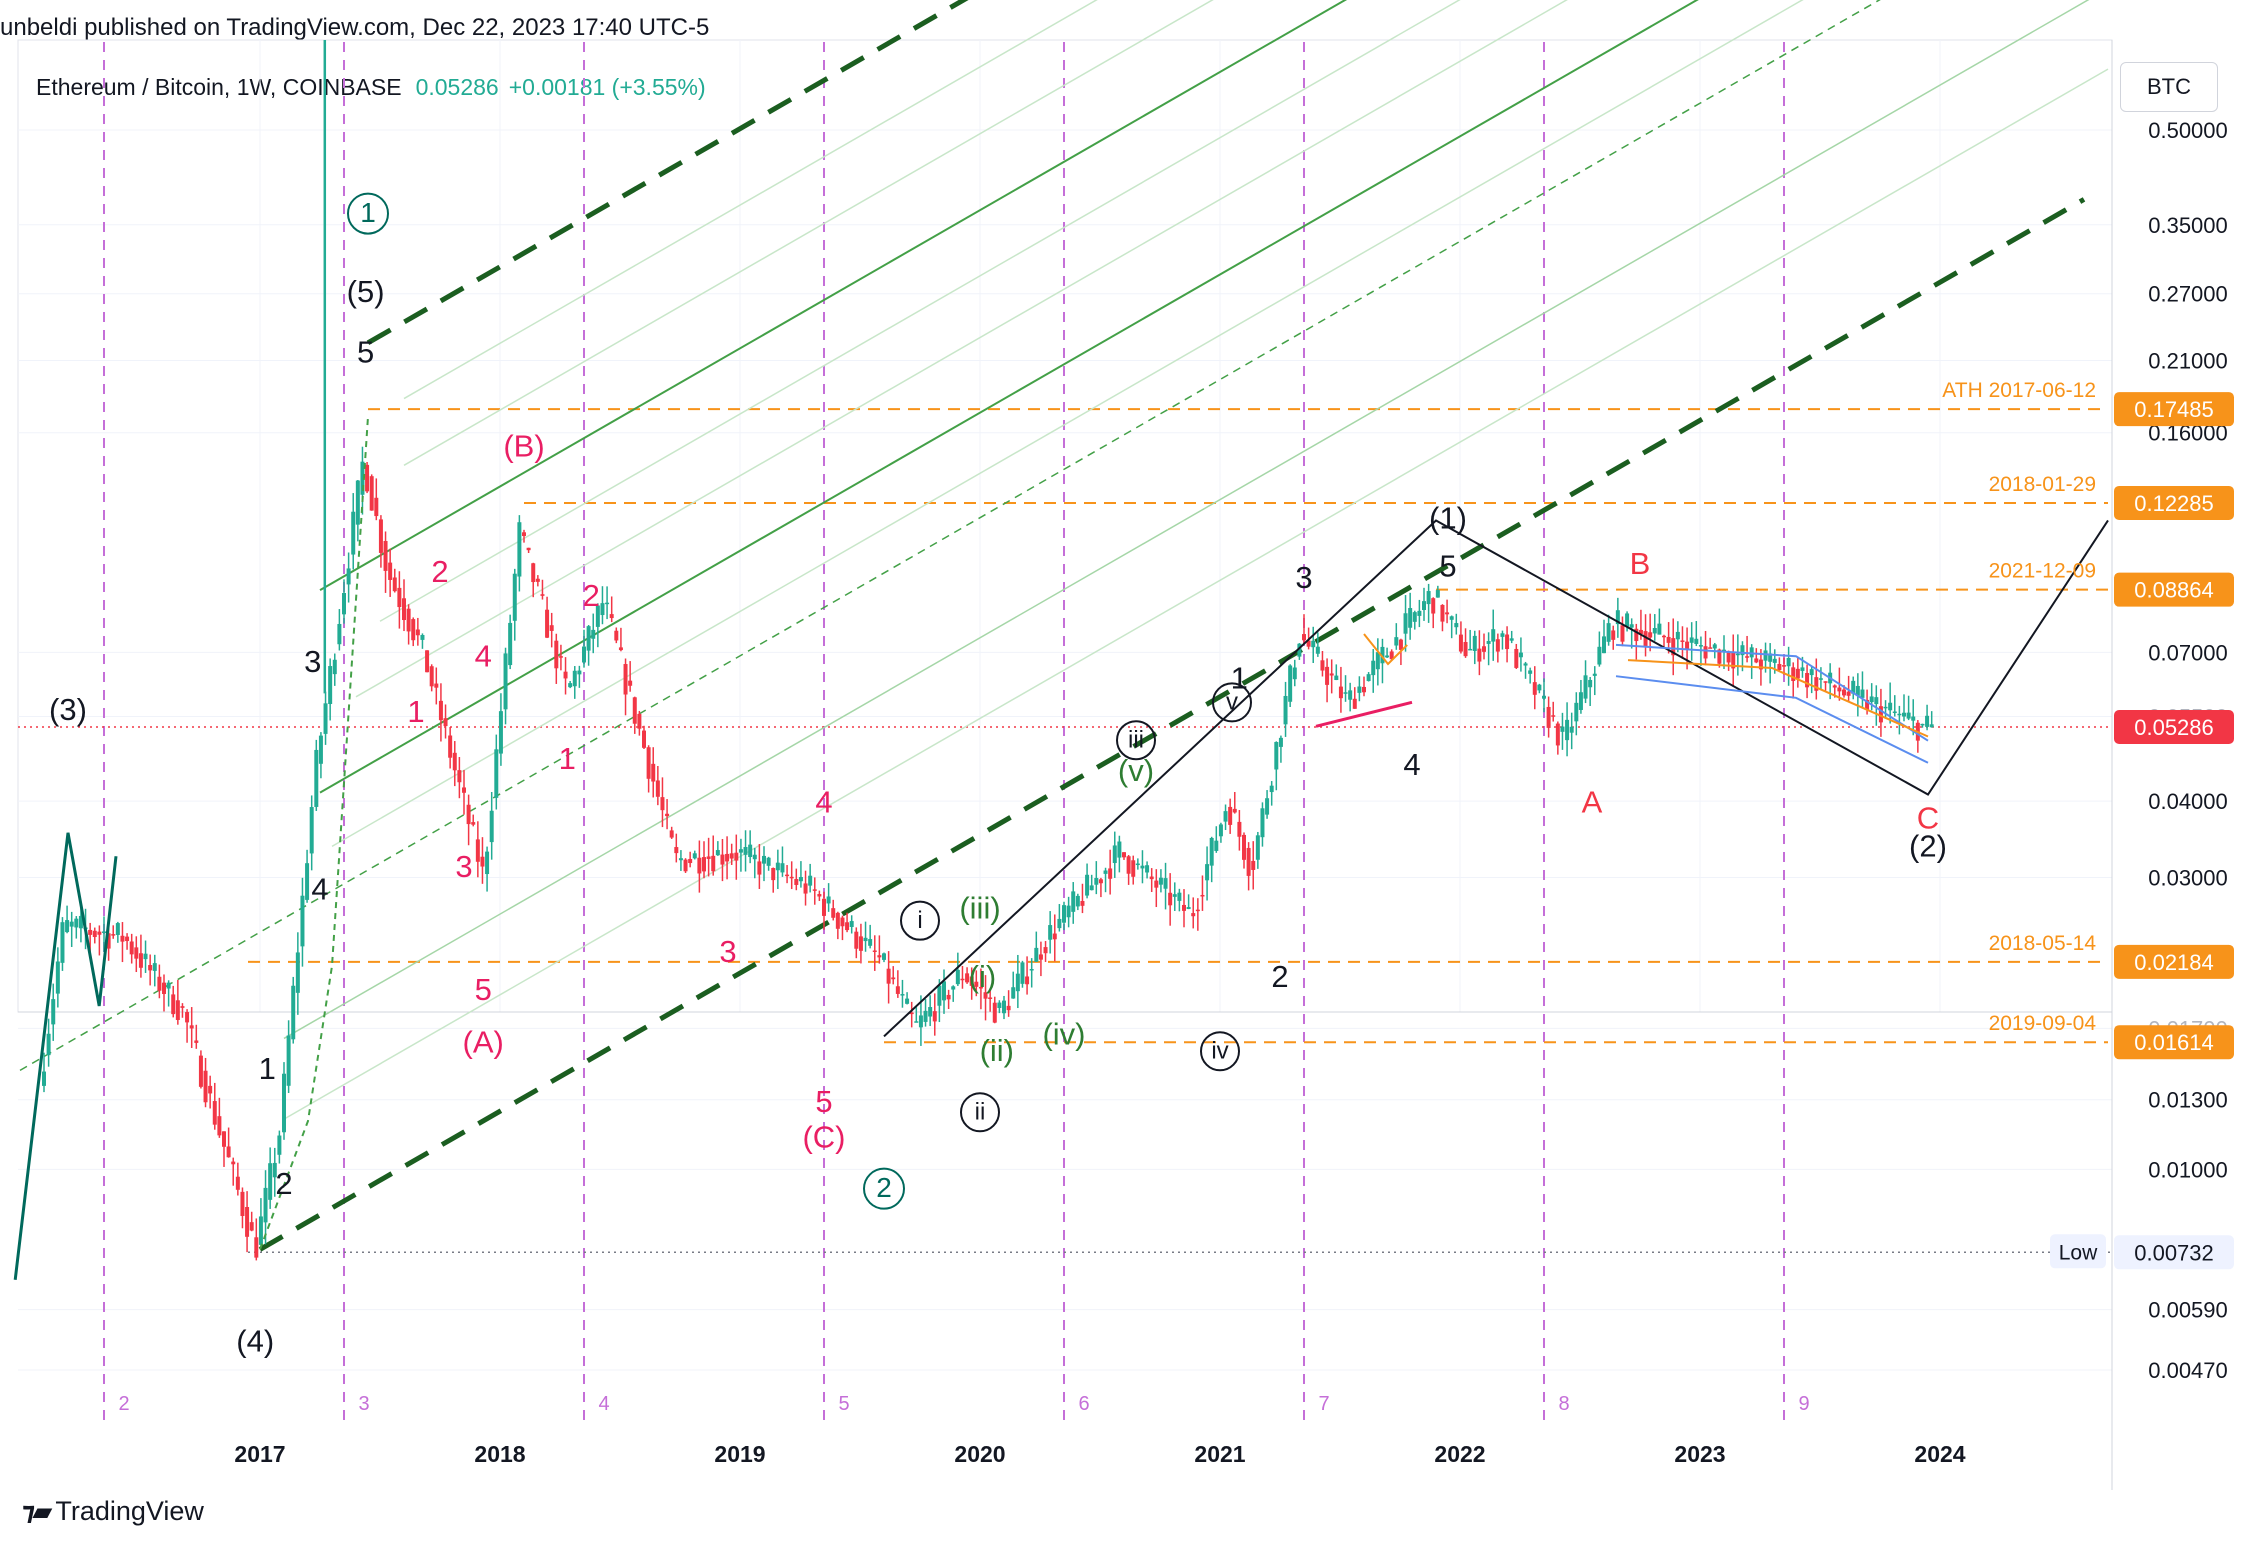 The image size is (2264, 1548). Describe the element at coordinates (1803, 1404) in the screenshot. I see `cycle-number: 9` at that location.